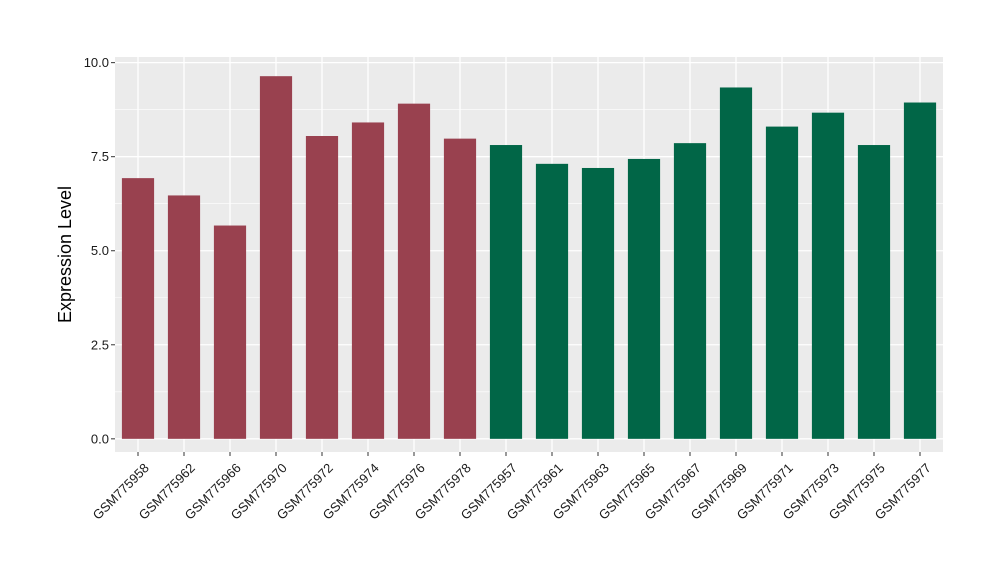 The image size is (1000, 580). What do you see at coordinates (414, 271) in the screenshot?
I see `bar-GSM775976` at bounding box center [414, 271].